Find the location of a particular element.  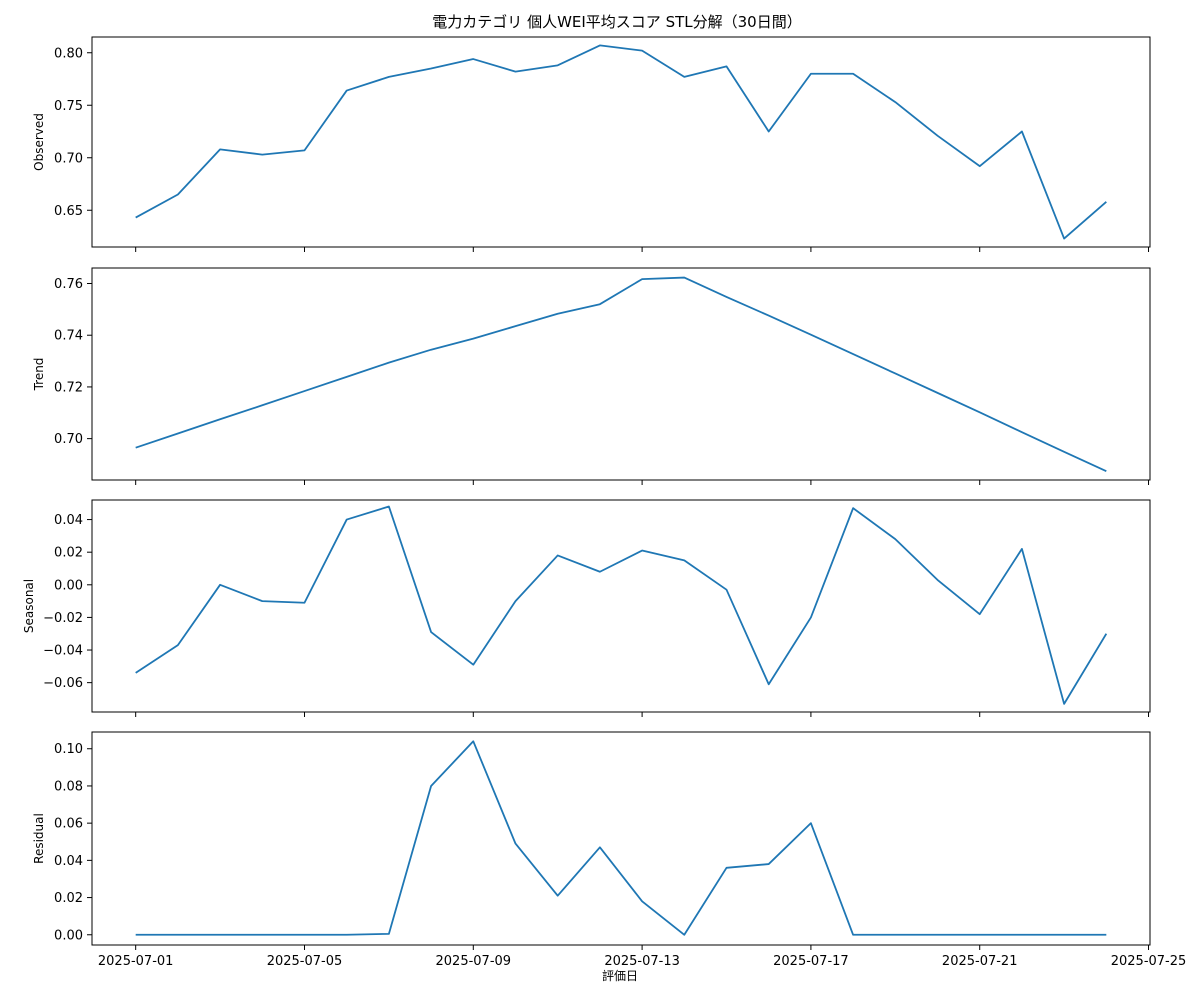

y-tick-label: 0.76 is located at coordinates (68, 284).